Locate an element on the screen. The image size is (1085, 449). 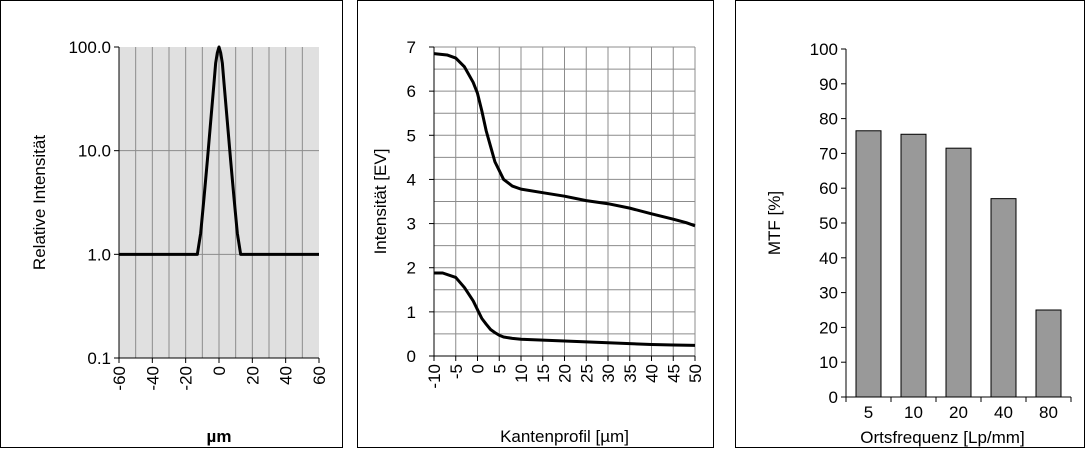
y-tick-label: 50 is located at coordinates (828, 223).